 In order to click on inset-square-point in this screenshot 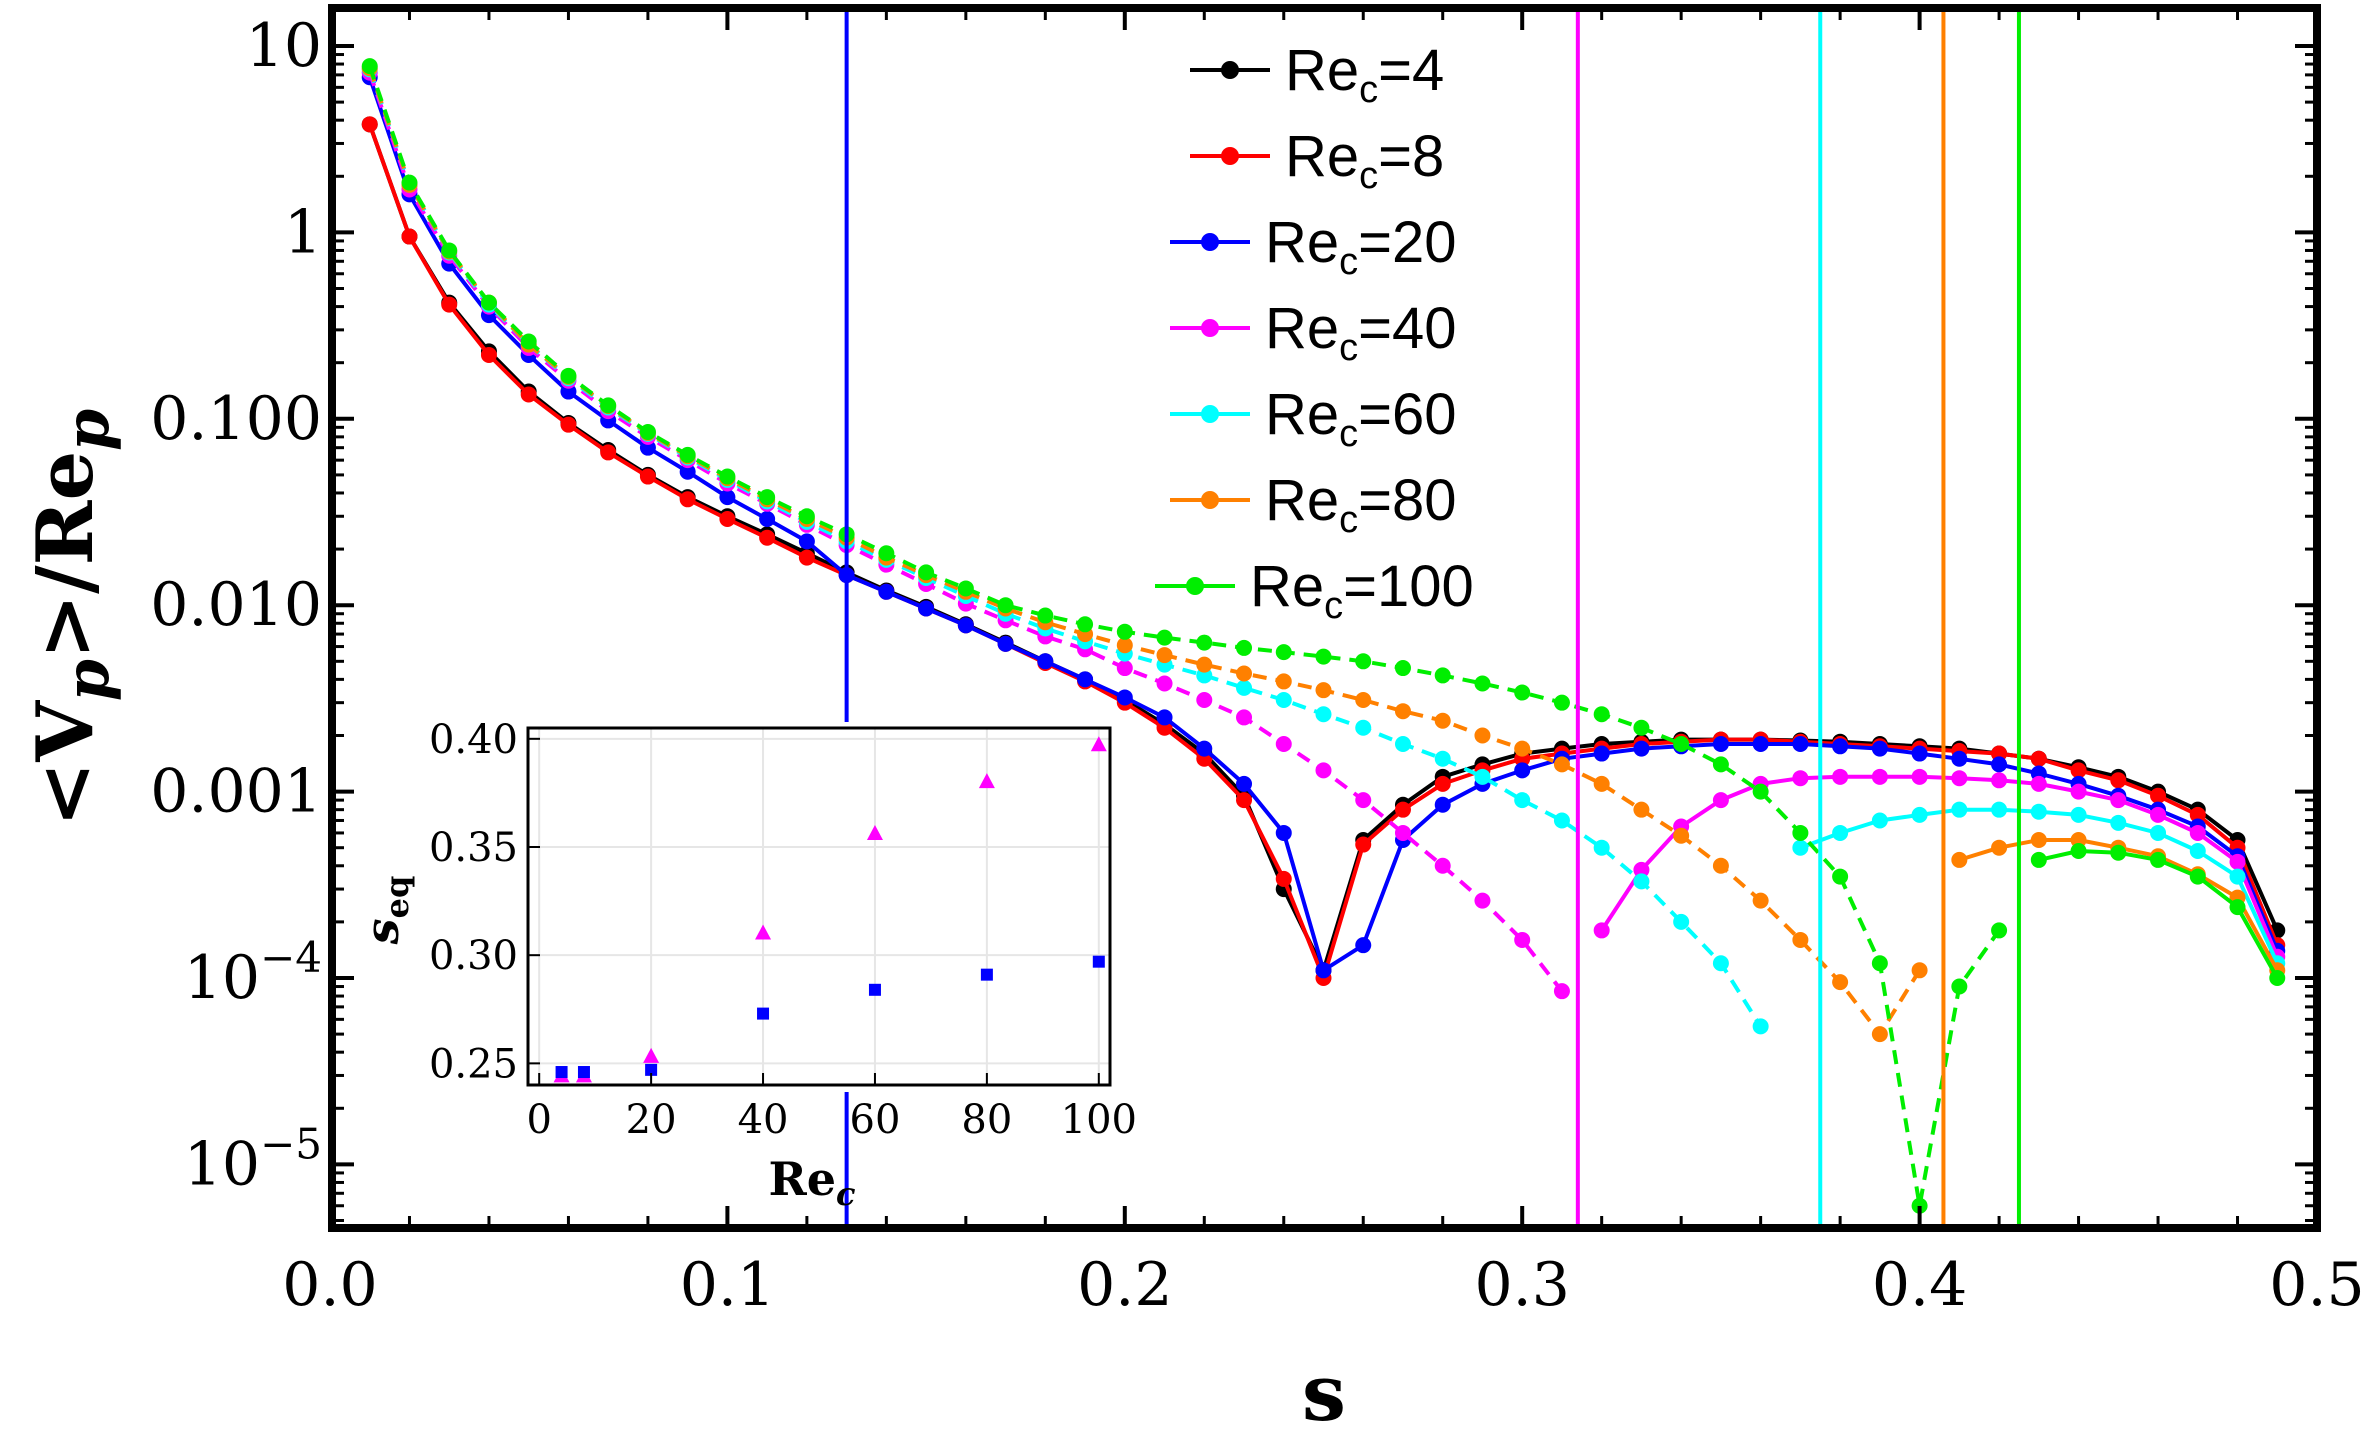, I will do `click(874, 989)`.